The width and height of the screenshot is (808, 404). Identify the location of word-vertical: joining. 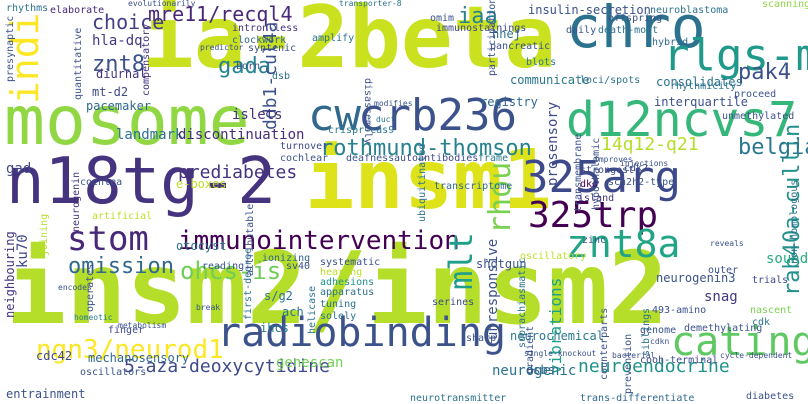
(44, 234).